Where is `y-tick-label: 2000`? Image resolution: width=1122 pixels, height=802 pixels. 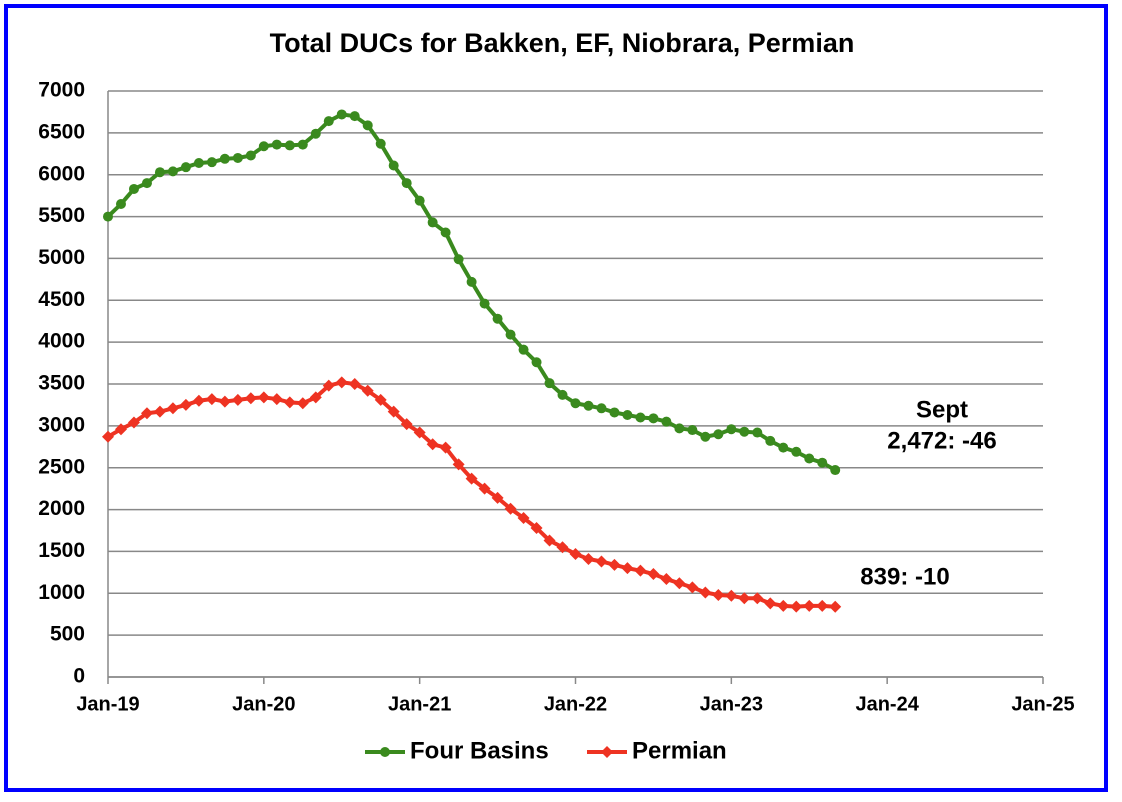
y-tick-label: 2000 is located at coordinates (61, 508).